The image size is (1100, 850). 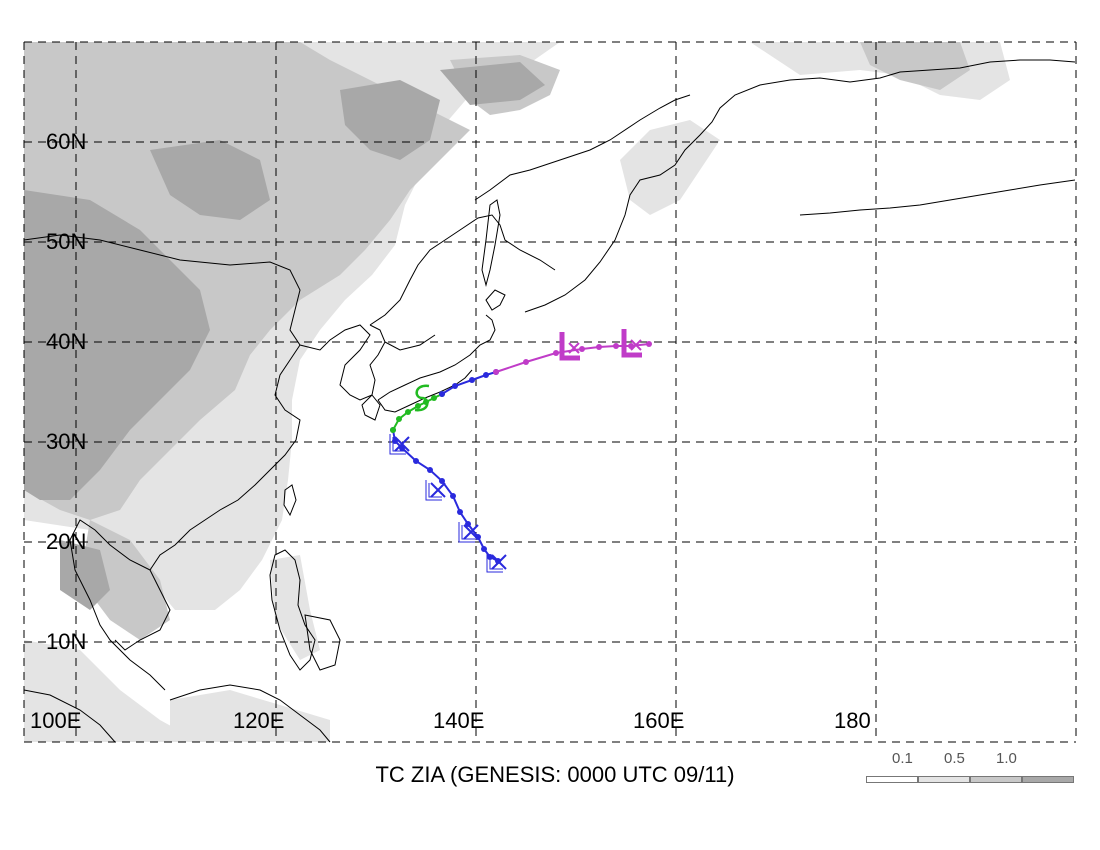 I want to click on lat-label-20n: 20N, so click(x=66, y=541).